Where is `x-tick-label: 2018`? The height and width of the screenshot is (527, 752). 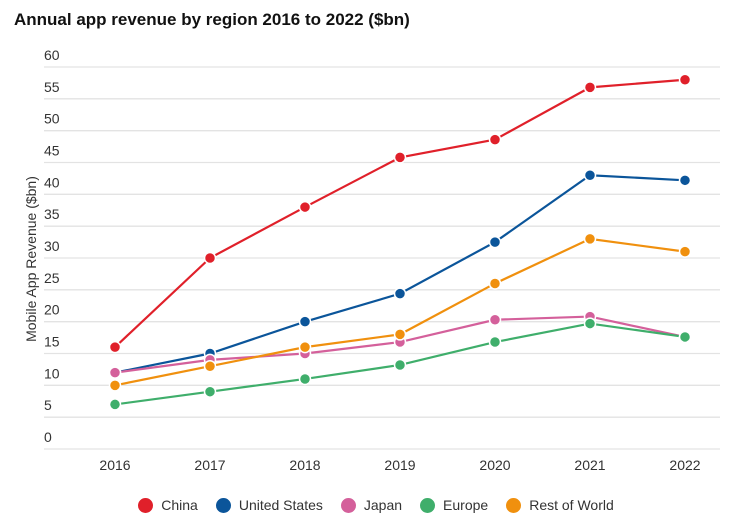 x-tick-label: 2018 is located at coordinates (304, 465).